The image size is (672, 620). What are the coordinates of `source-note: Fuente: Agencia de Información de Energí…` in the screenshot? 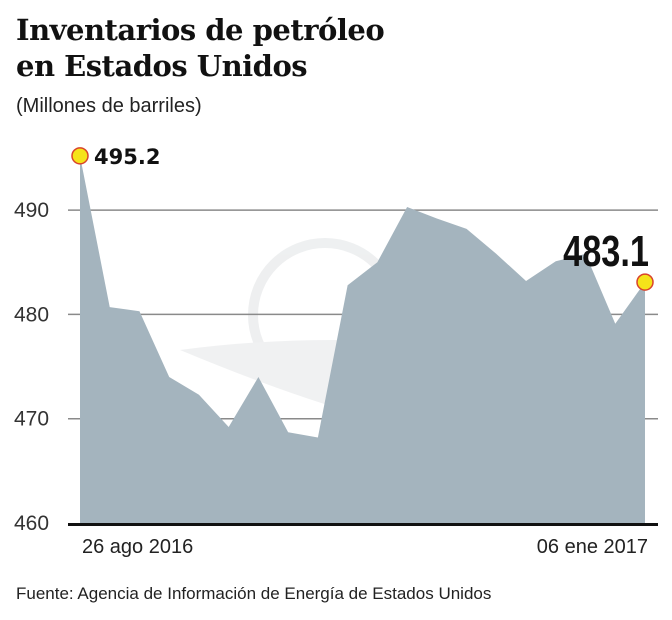 It's located at (254, 593).